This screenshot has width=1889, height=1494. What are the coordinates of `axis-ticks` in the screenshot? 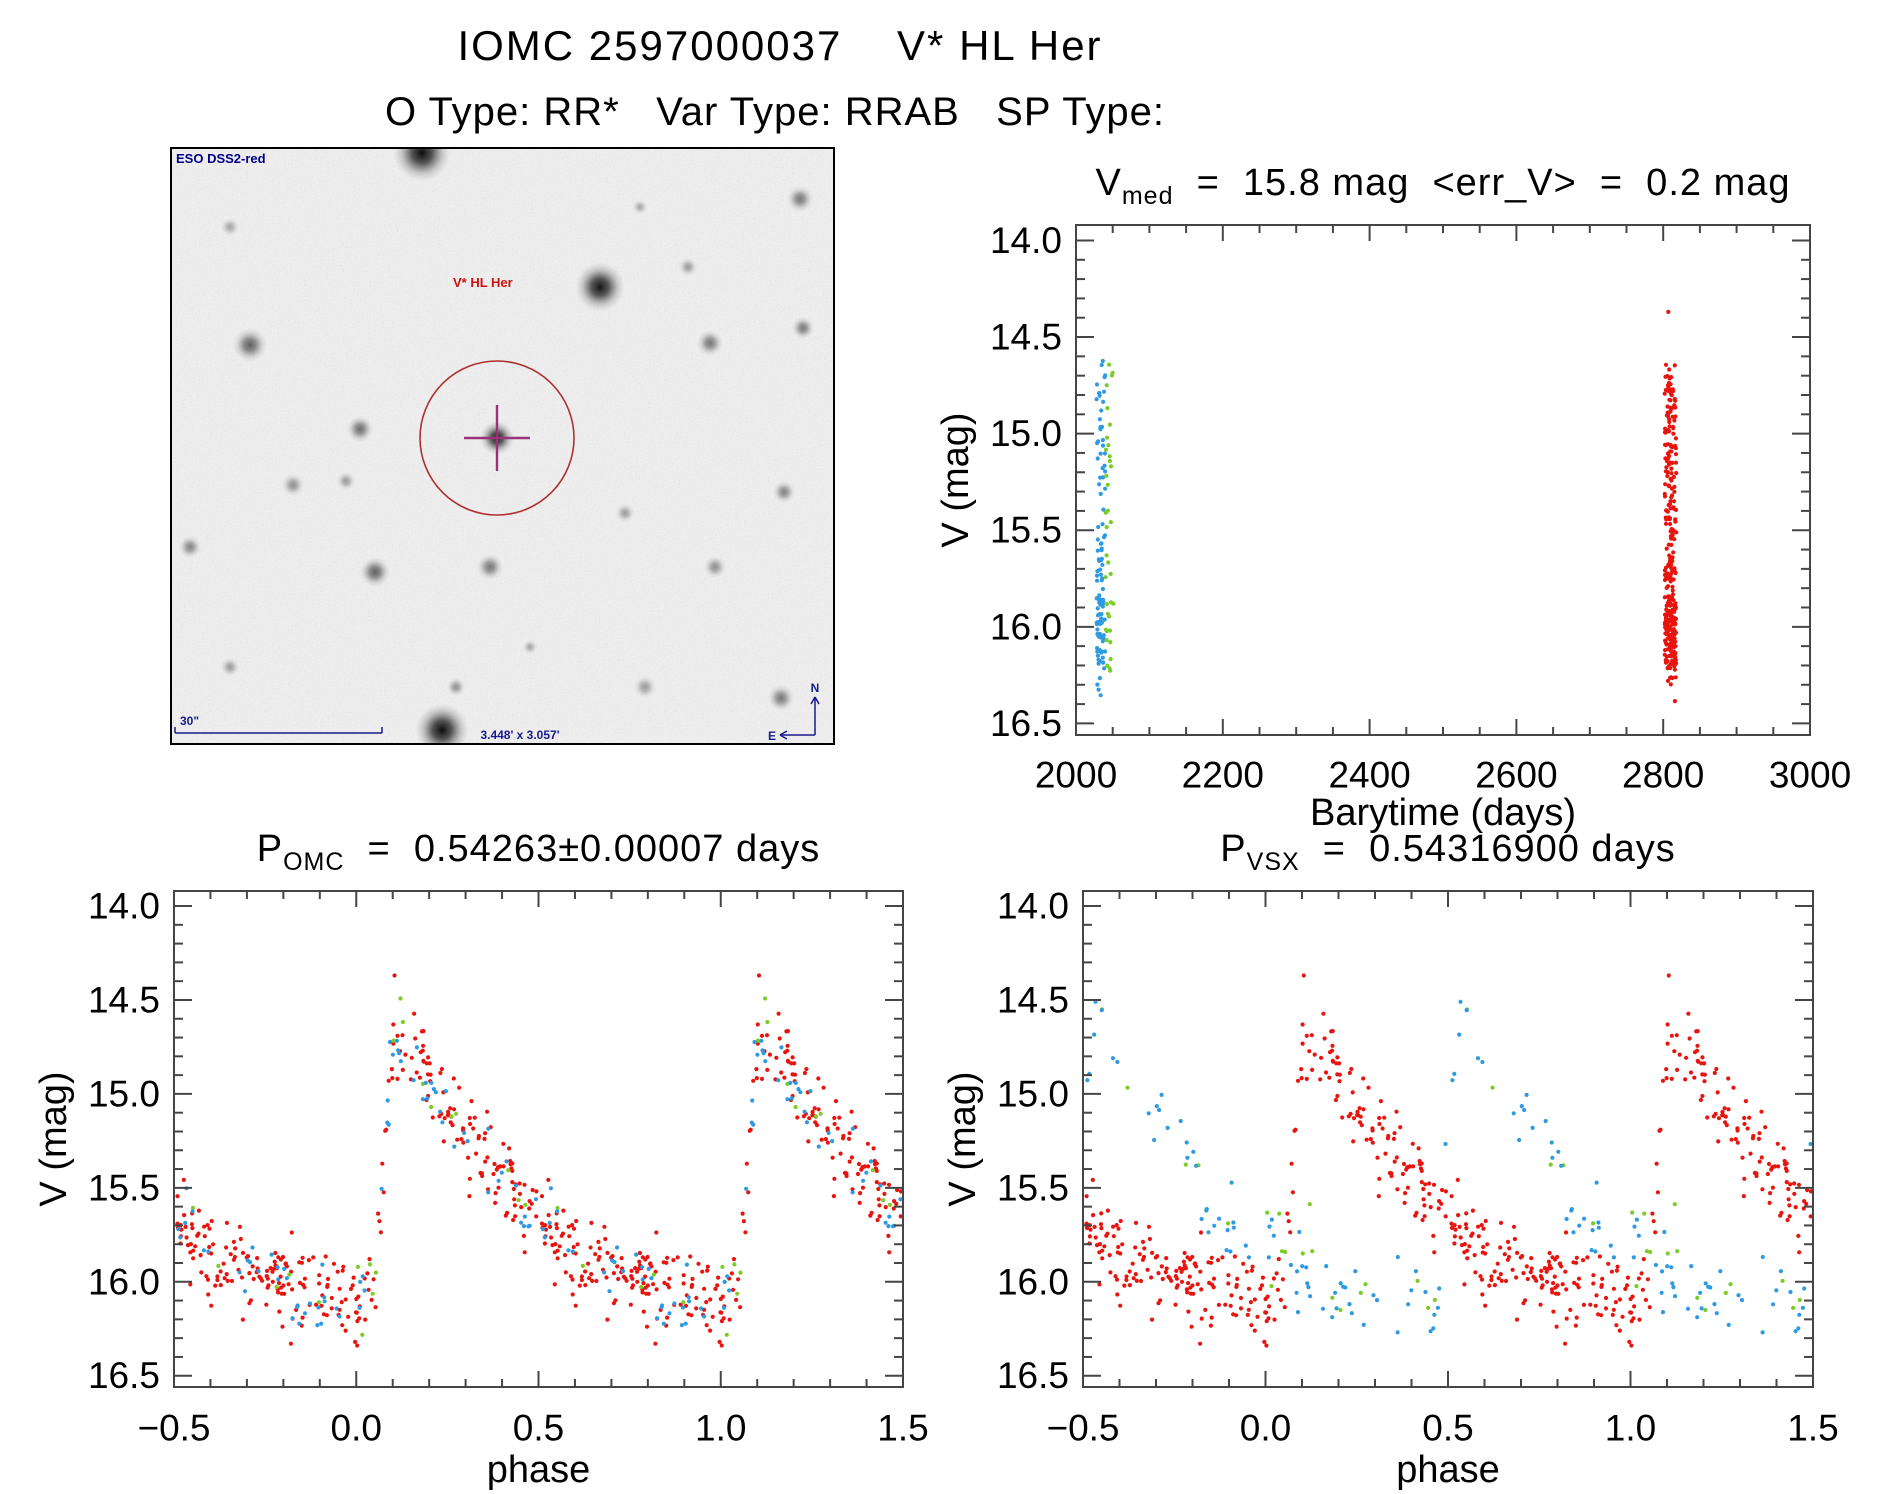 It's located at (1443, 480).